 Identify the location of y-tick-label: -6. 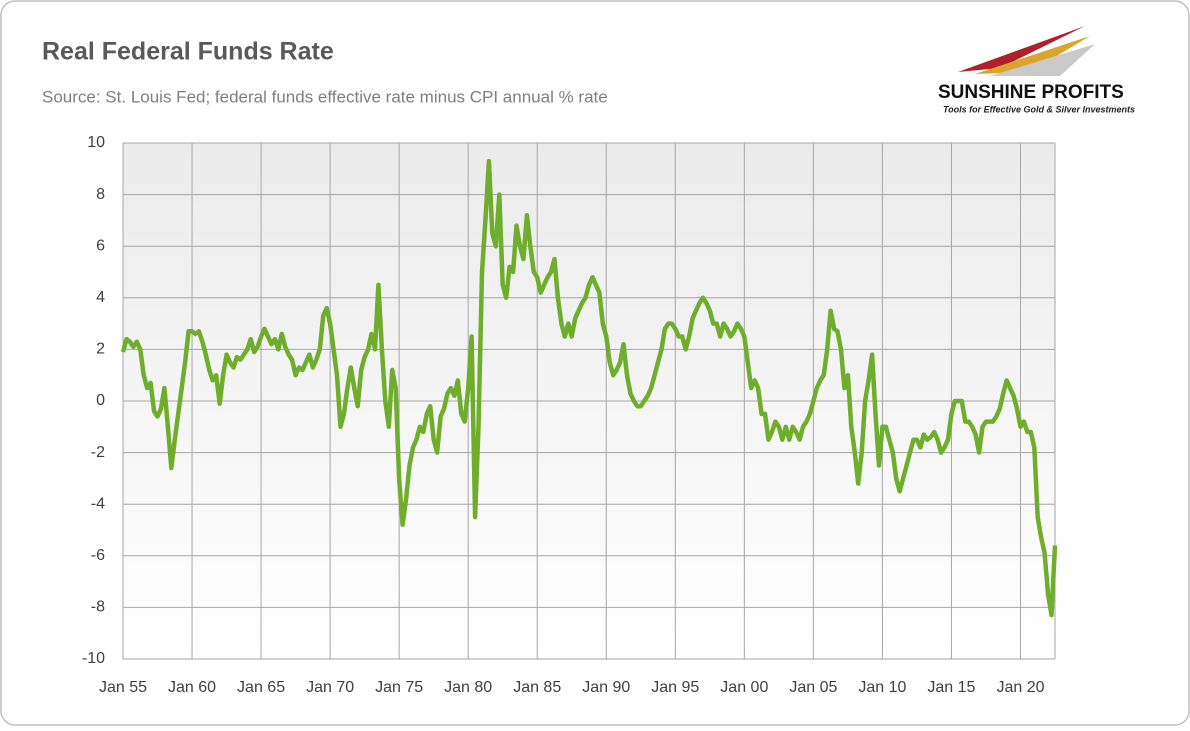
(98, 555).